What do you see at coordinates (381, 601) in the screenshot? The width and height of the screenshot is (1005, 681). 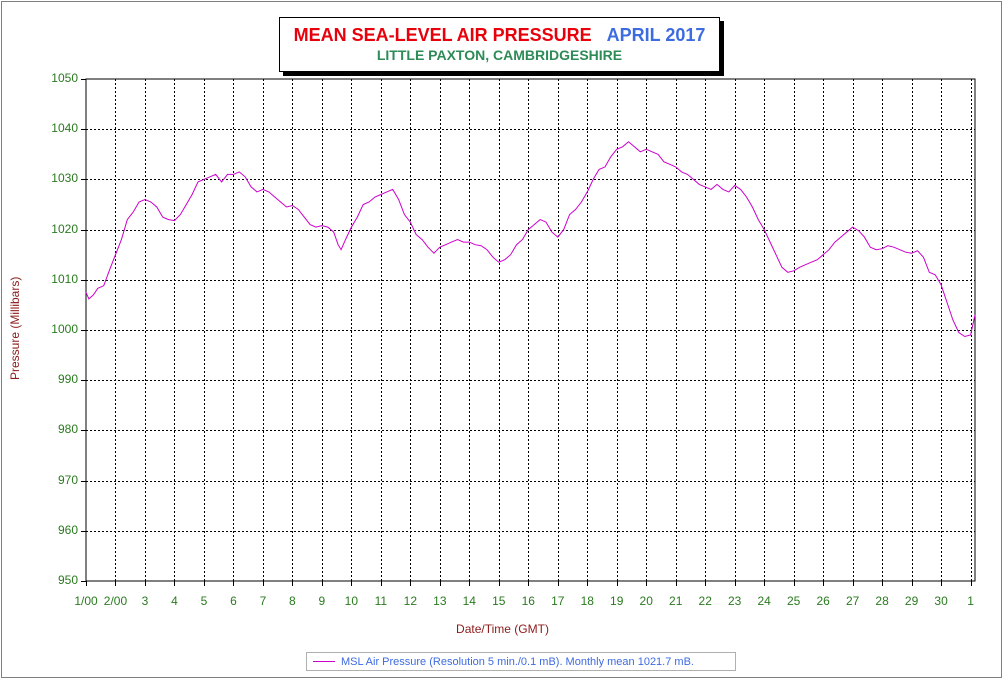 I see `x-tick-label: 11` at bounding box center [381, 601].